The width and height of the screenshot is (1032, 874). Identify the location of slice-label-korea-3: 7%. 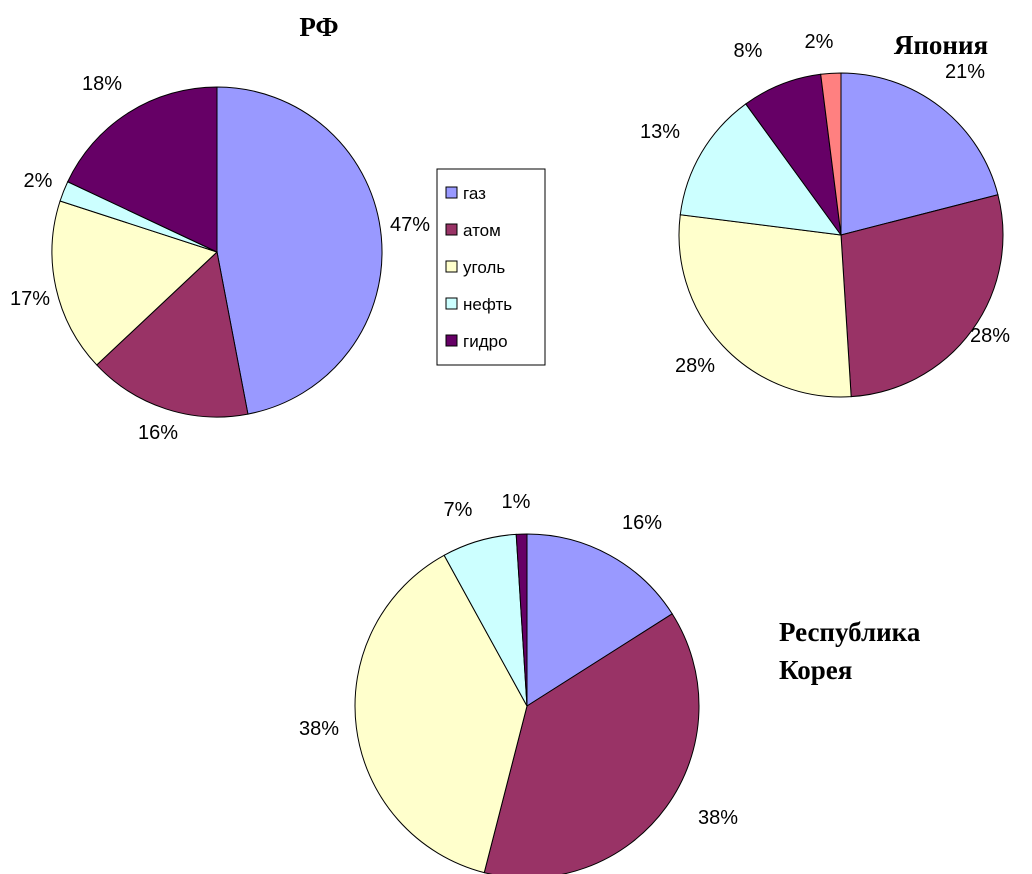
(458, 510).